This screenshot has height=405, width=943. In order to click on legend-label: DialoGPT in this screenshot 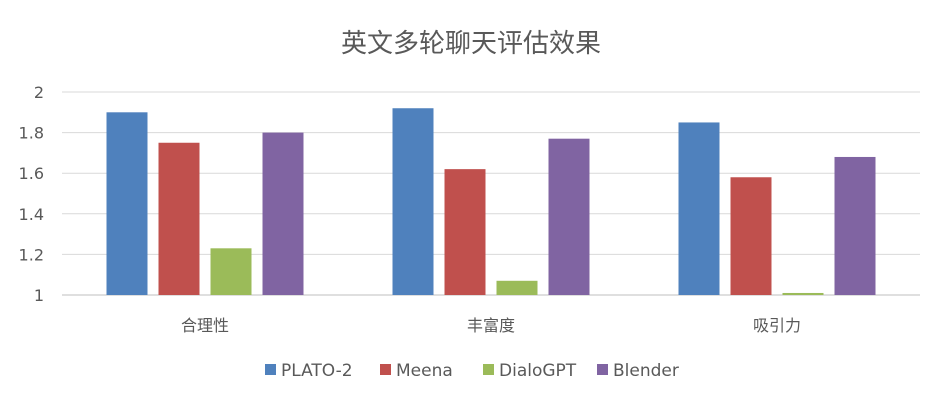, I will do `click(538, 371)`.